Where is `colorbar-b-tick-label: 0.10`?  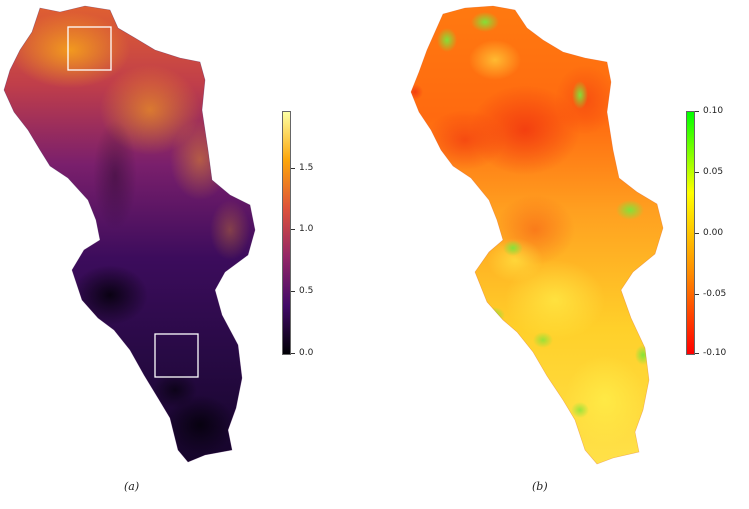 colorbar-b-tick-label: 0.10 is located at coordinates (713, 111).